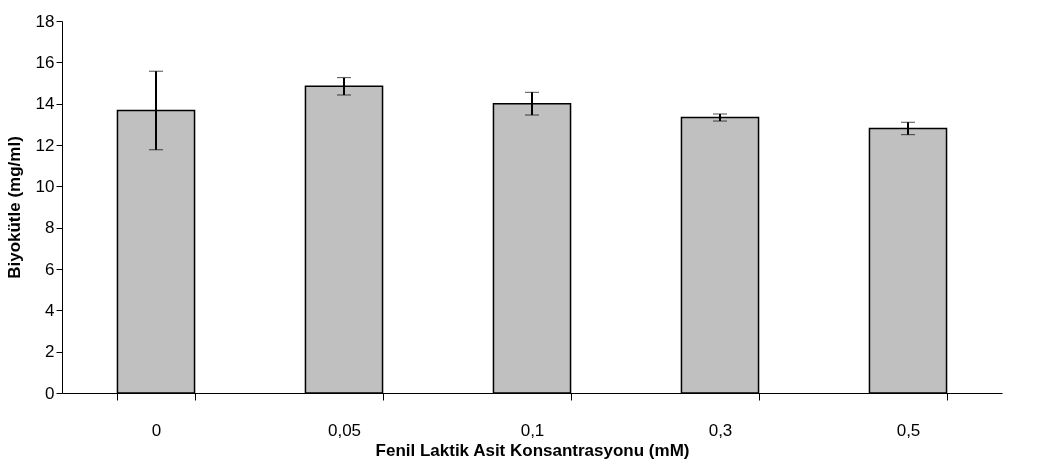 The width and height of the screenshot is (1038, 469). Describe the element at coordinates (45, 186) in the screenshot. I see `y-tick-label: 10` at that location.